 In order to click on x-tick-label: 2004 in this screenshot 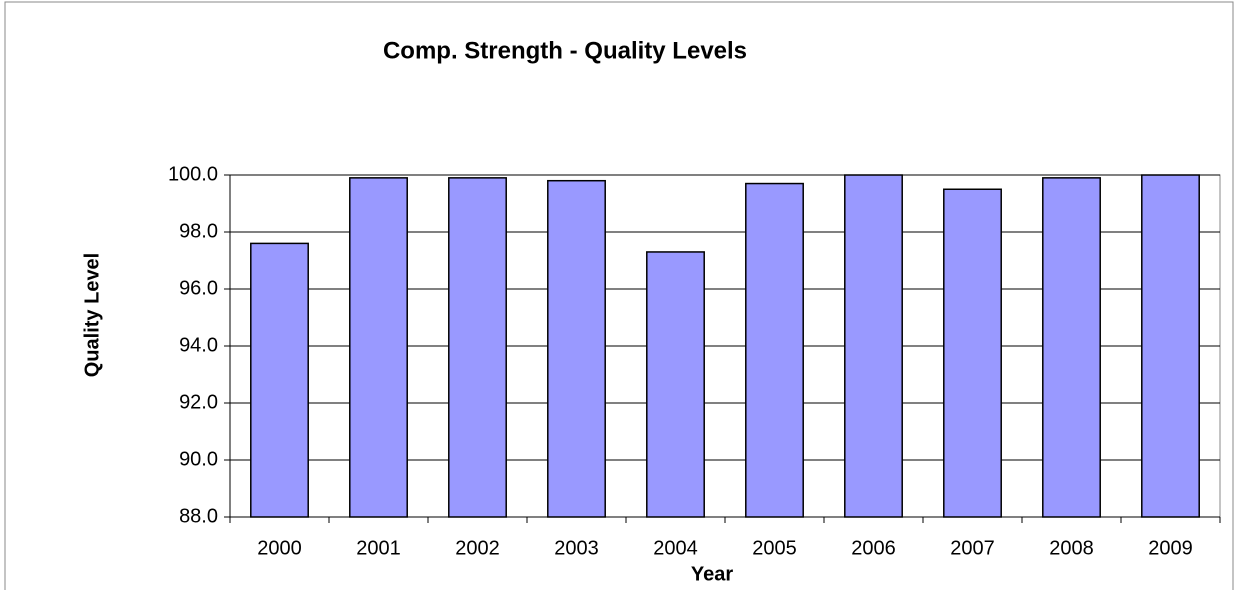, I will do `click(675, 548)`.